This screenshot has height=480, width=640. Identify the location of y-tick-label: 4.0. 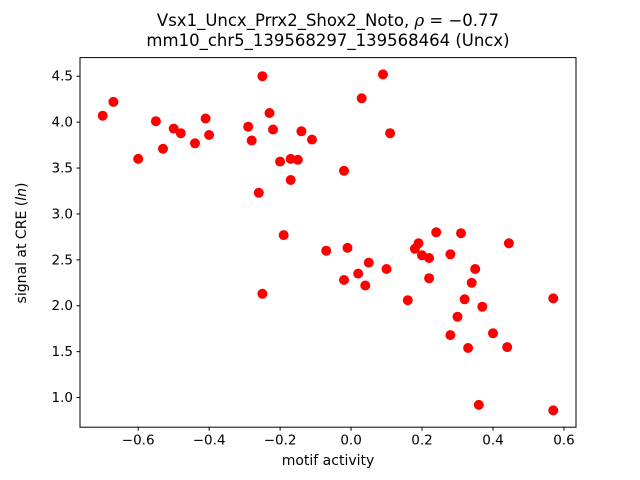
(62, 123).